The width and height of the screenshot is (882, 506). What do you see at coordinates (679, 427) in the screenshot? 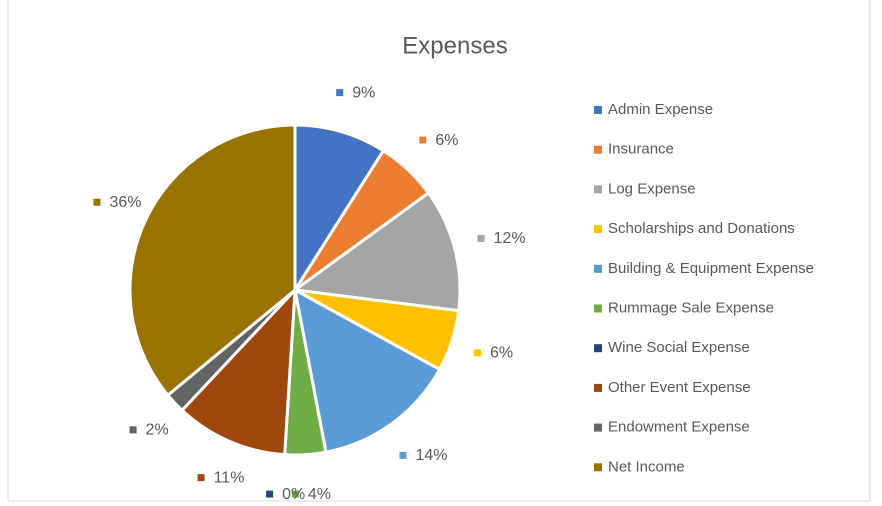
I see `legend-label: Endowment Expense` at bounding box center [679, 427].